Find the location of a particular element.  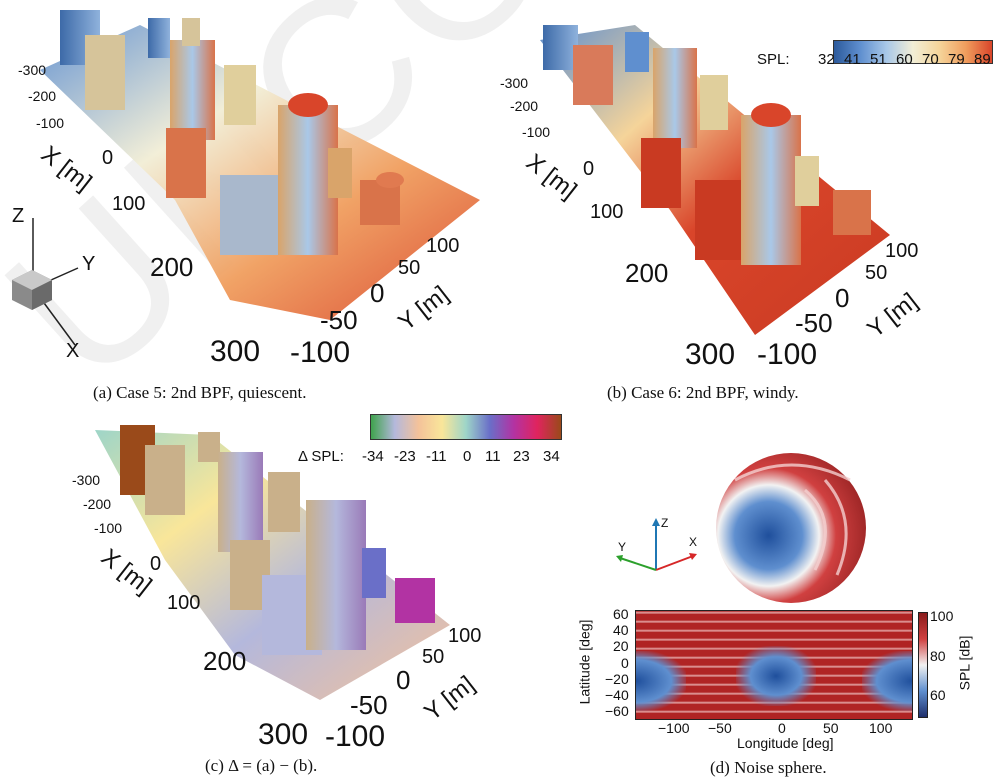

lat-tick: −60 is located at coordinates (617, 711).